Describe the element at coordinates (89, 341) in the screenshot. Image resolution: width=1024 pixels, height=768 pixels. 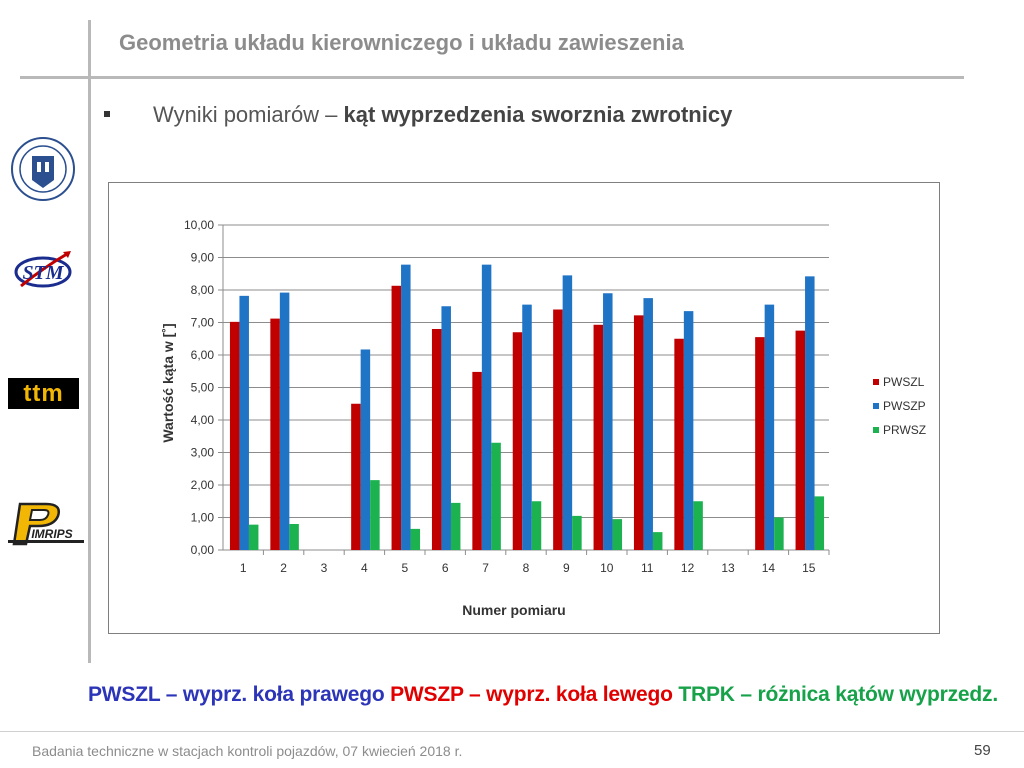
I see `vertical-divider` at that location.